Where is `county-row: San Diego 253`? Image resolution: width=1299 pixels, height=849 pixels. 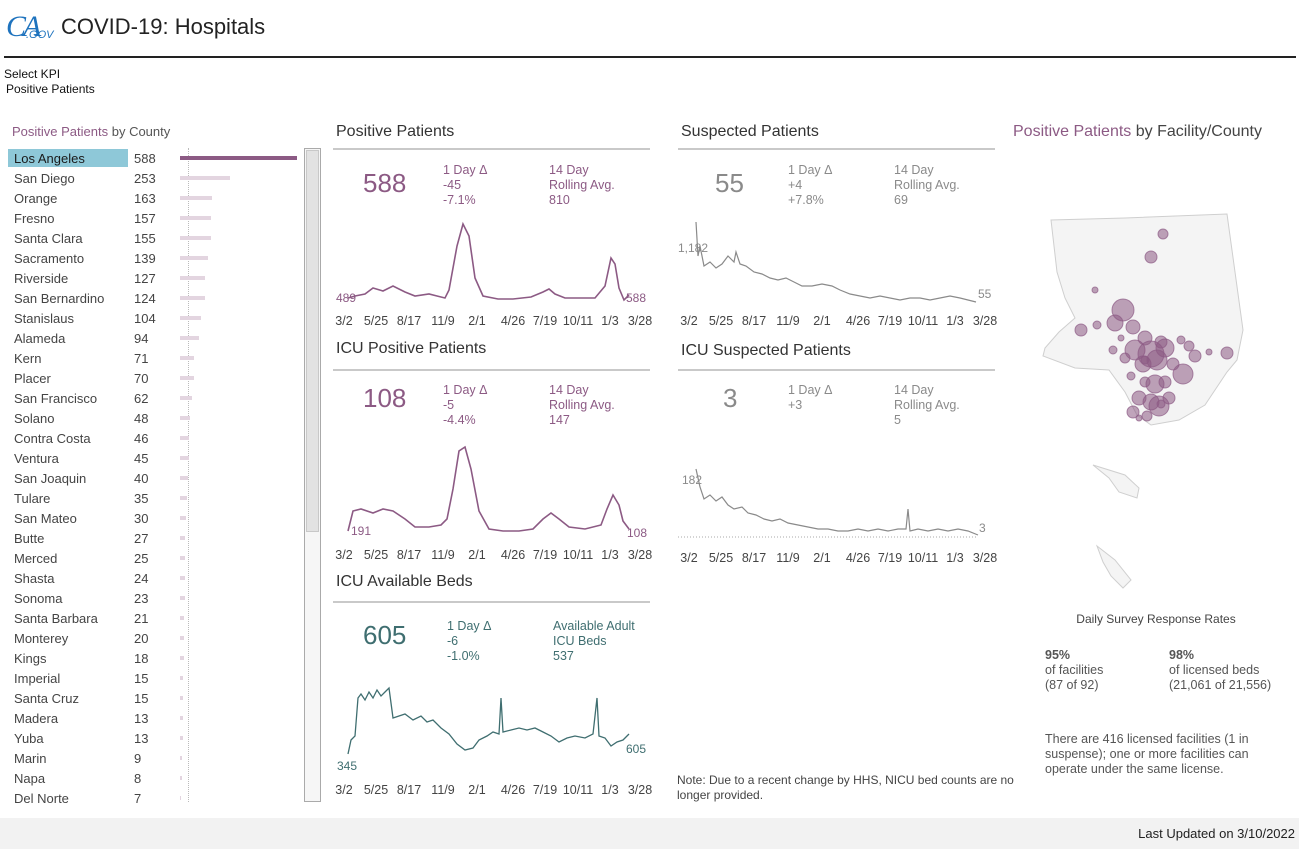
county-row: San Diego 253 is located at coordinates (155, 178).